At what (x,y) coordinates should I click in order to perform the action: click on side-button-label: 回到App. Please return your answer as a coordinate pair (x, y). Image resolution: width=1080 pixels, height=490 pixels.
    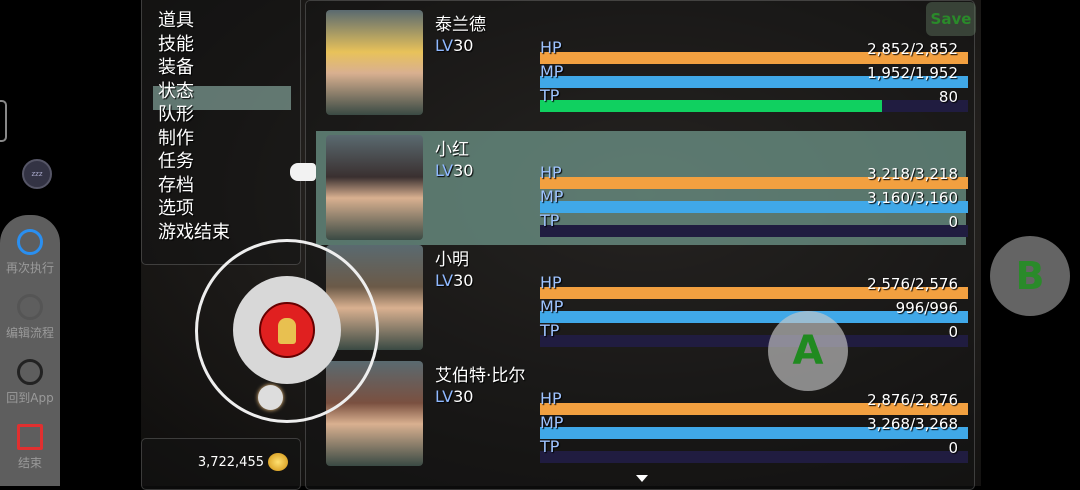
    Looking at the image, I should click on (30, 398).